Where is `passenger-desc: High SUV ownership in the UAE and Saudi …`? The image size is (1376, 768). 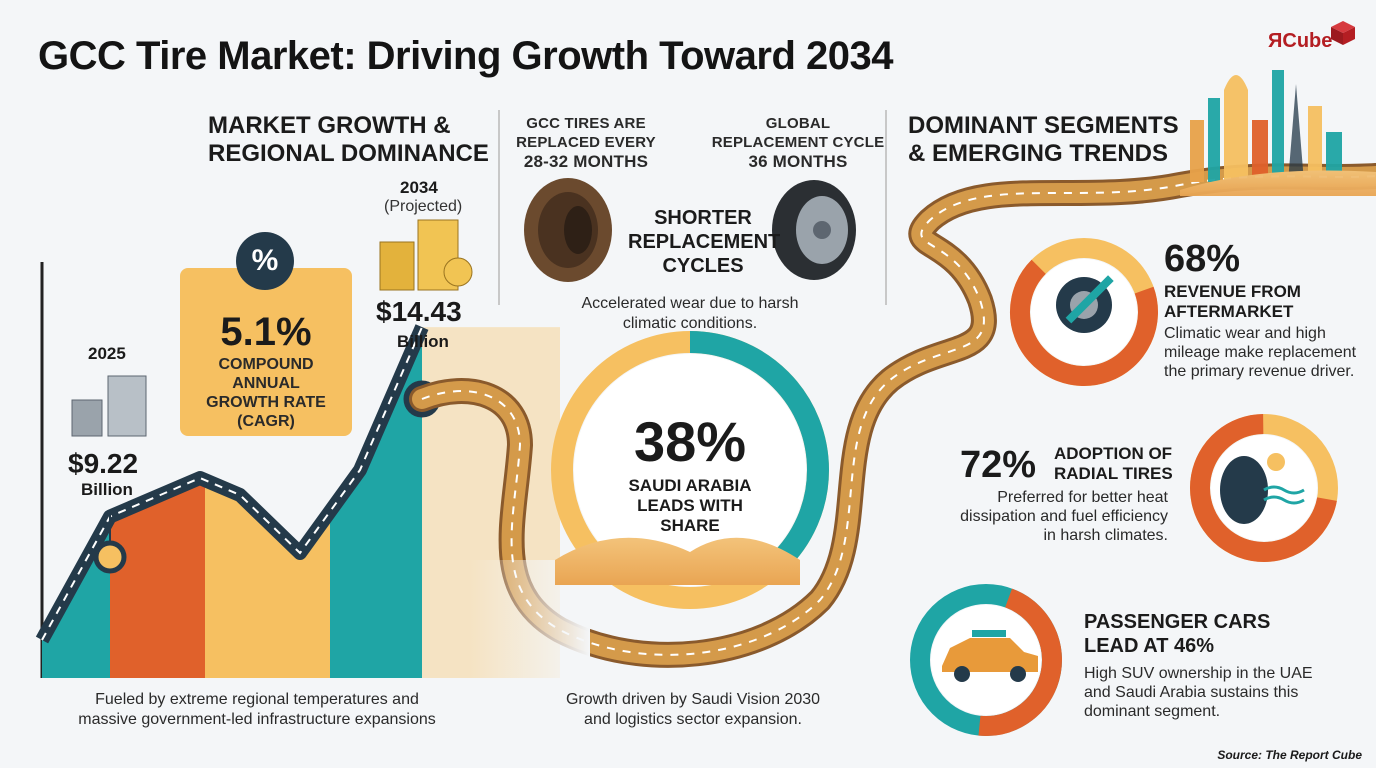
passenger-desc: High SUV ownership in the UAE and Saudi … is located at coordinates (1198, 692).